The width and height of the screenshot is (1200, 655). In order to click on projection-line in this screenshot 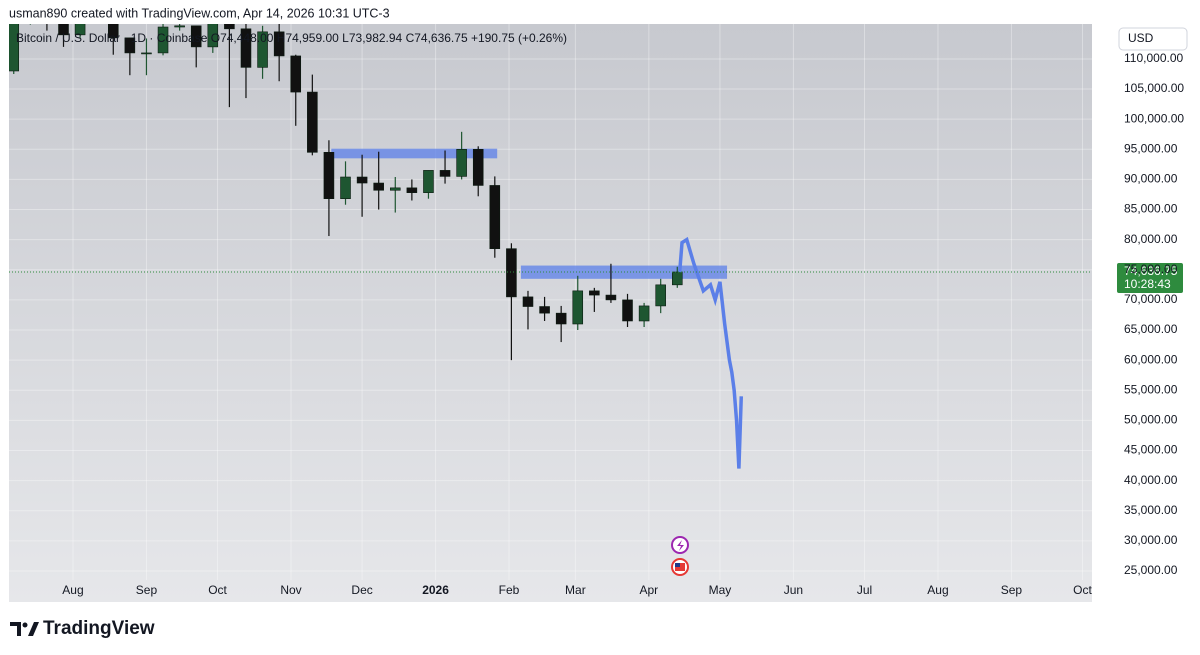, I will do `click(710, 352)`.